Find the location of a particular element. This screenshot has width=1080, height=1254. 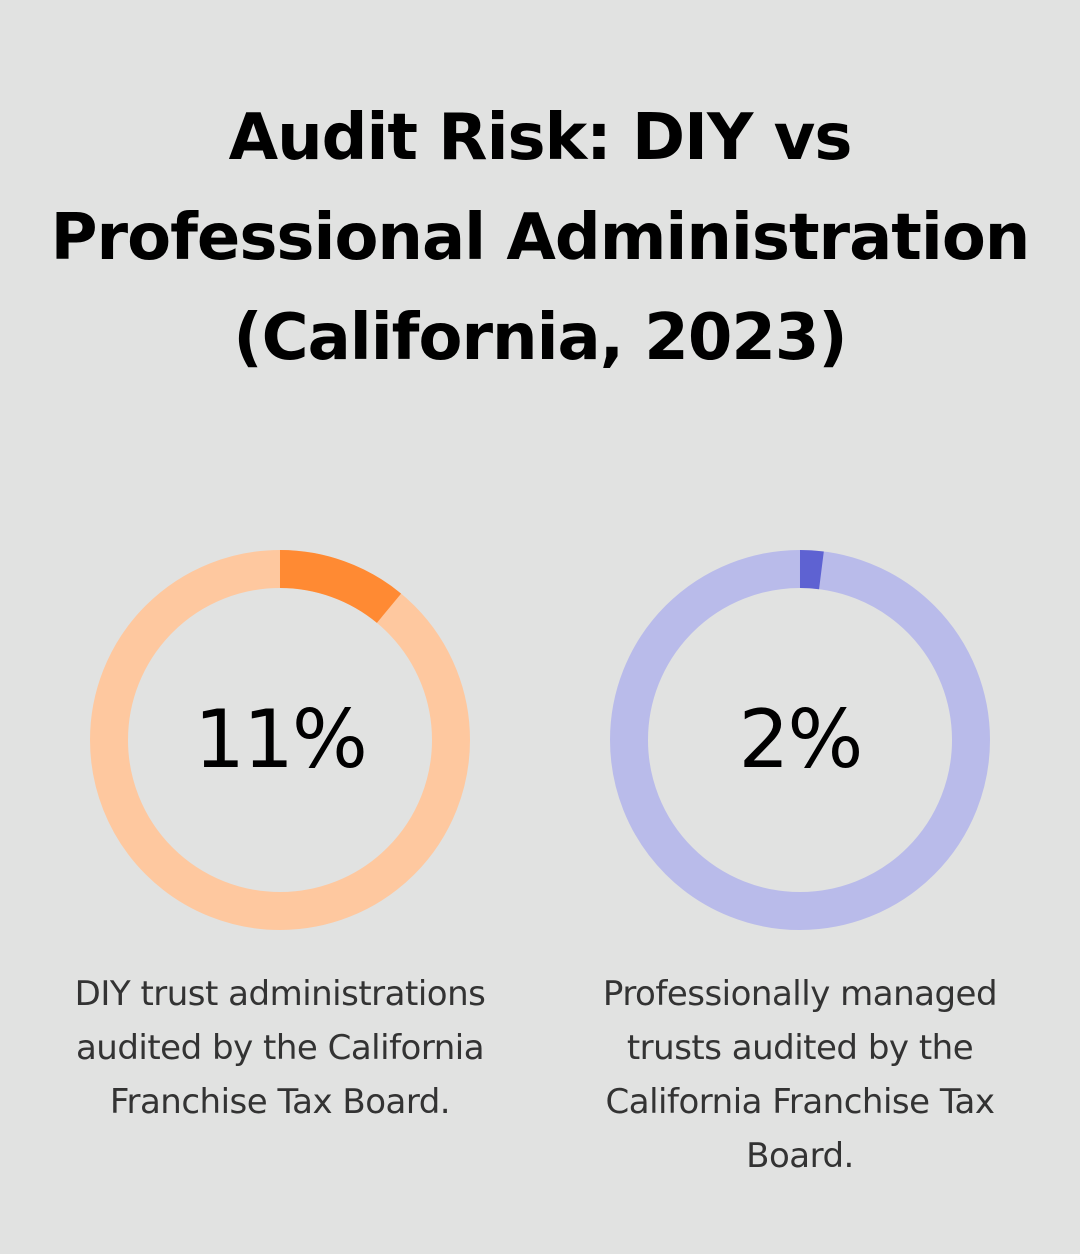

value-label-professional: 2% is located at coordinates (801, 739).